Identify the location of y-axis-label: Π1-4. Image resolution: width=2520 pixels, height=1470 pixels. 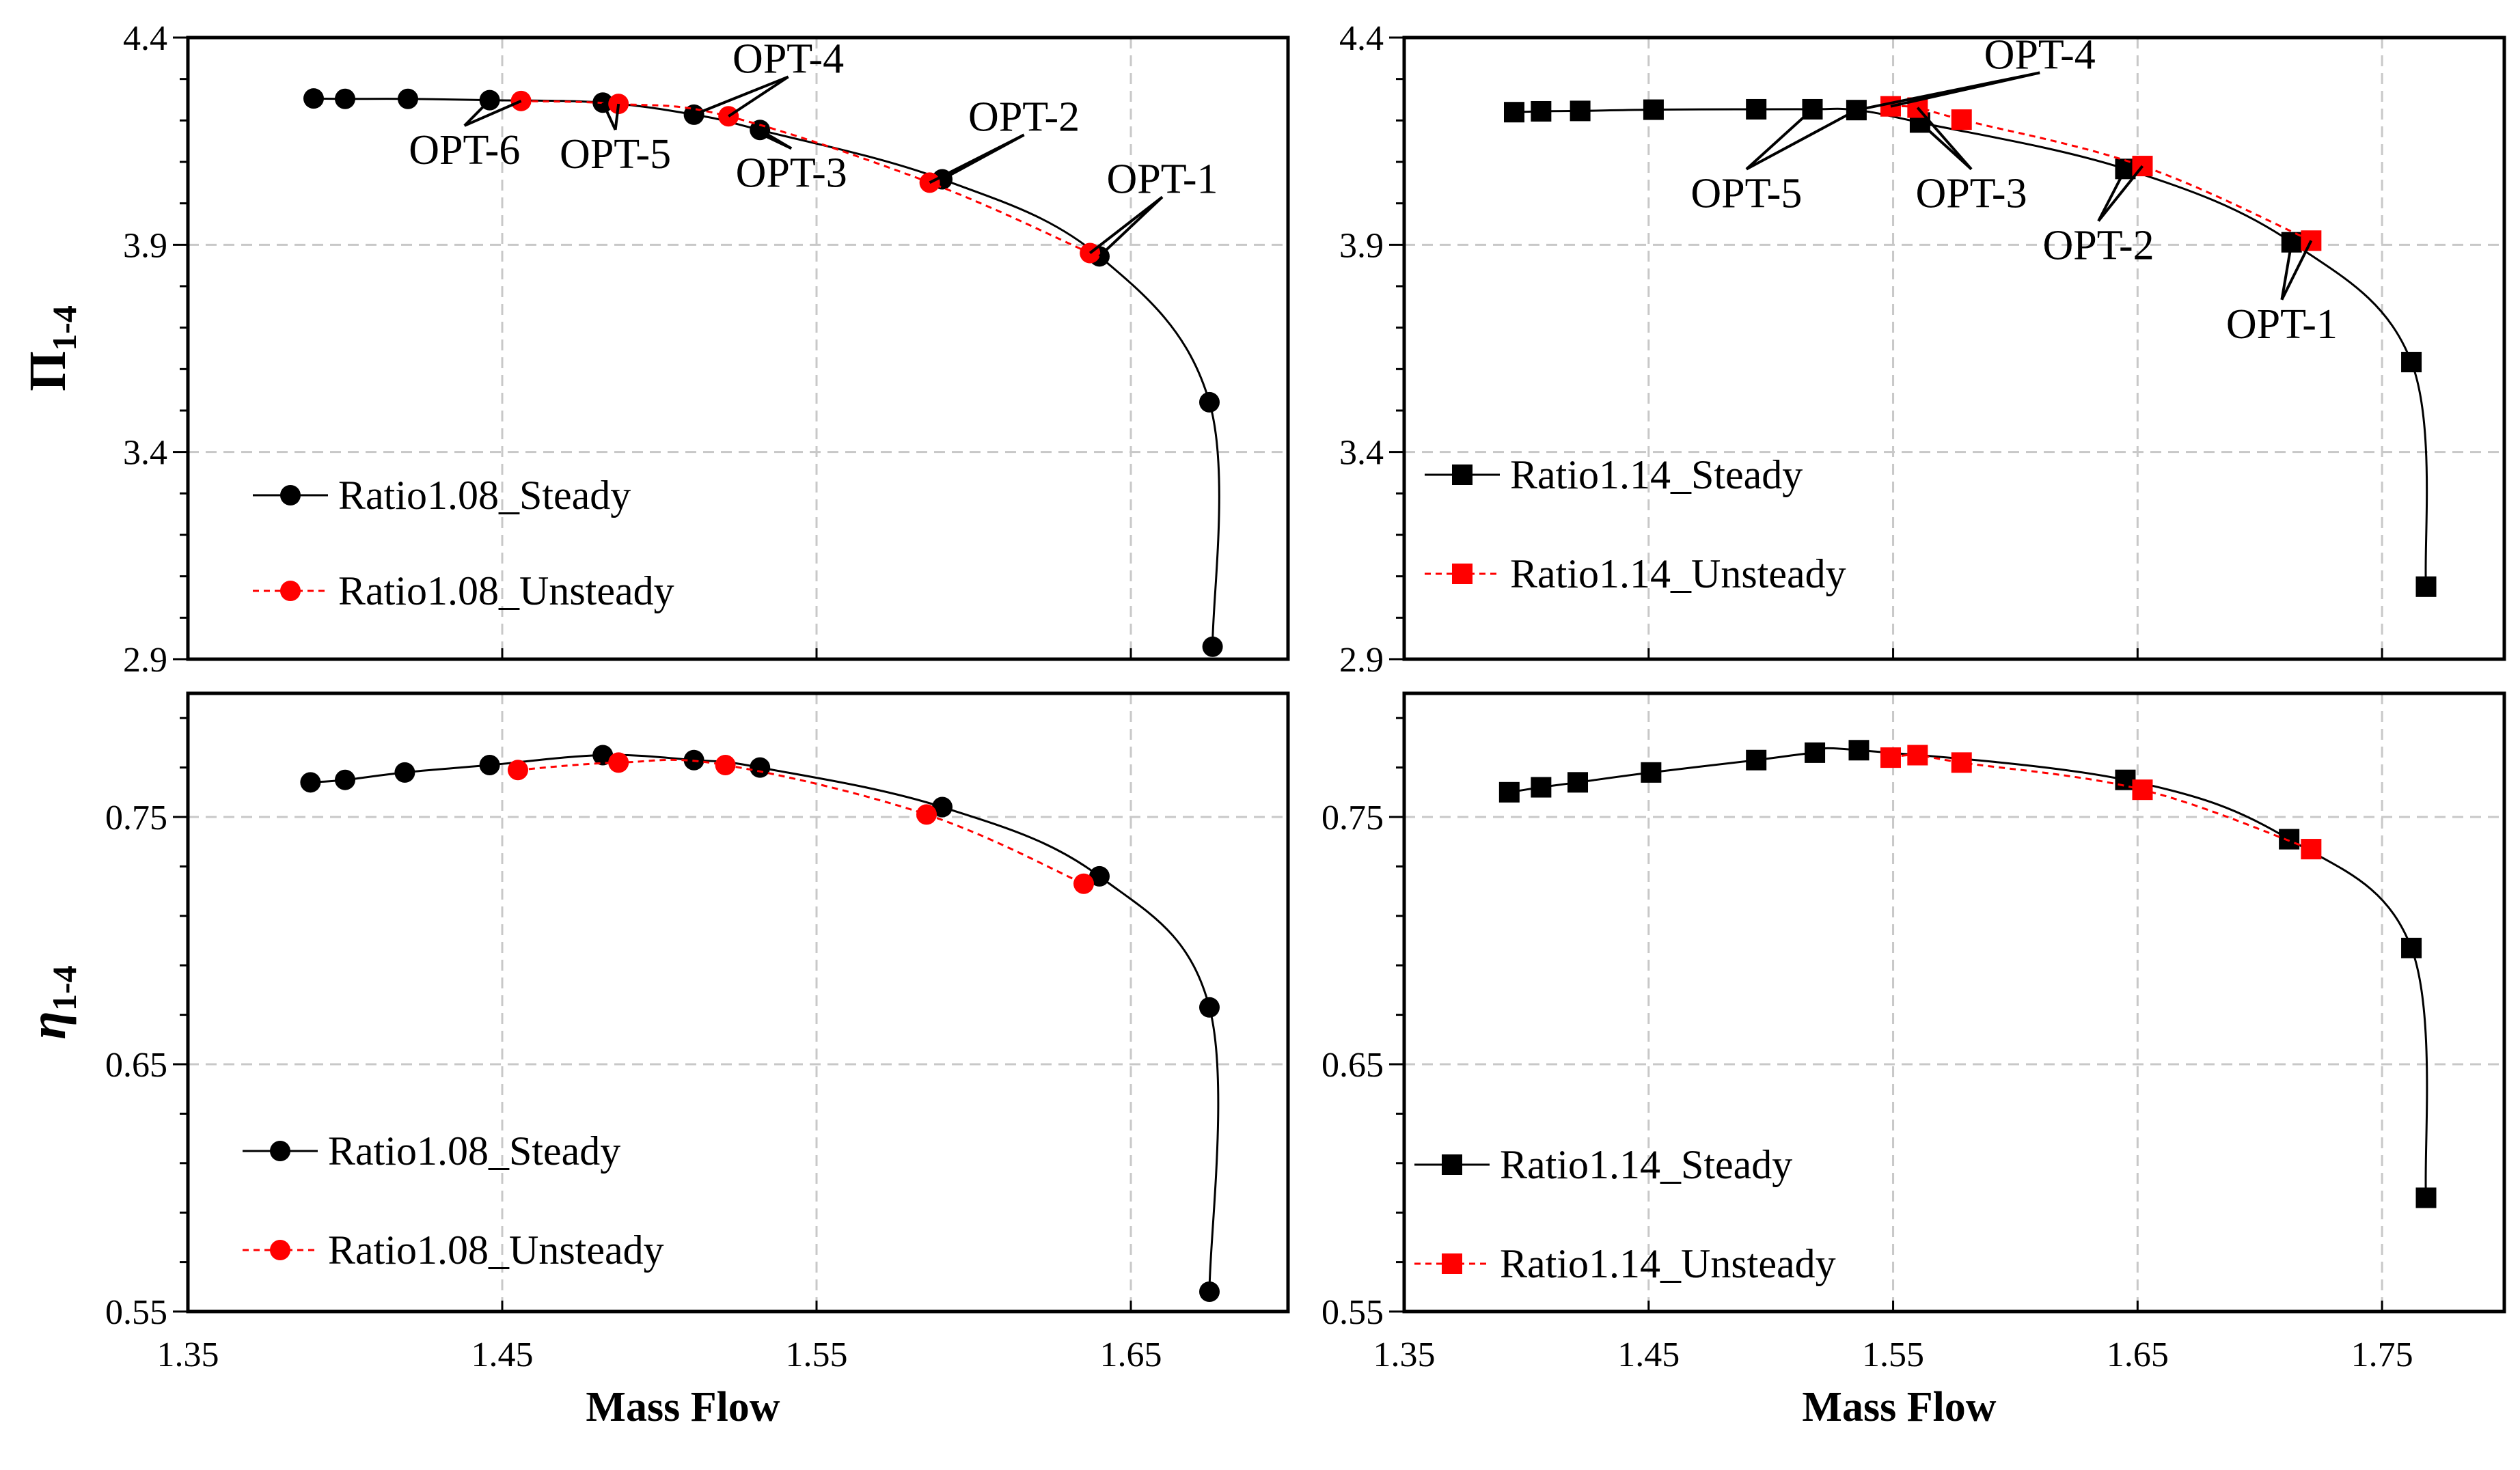
(51, 348).